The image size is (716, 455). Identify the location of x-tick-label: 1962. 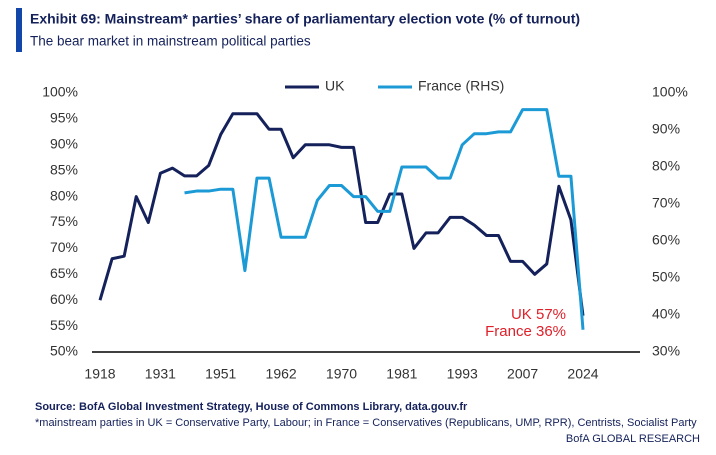
(281, 374).